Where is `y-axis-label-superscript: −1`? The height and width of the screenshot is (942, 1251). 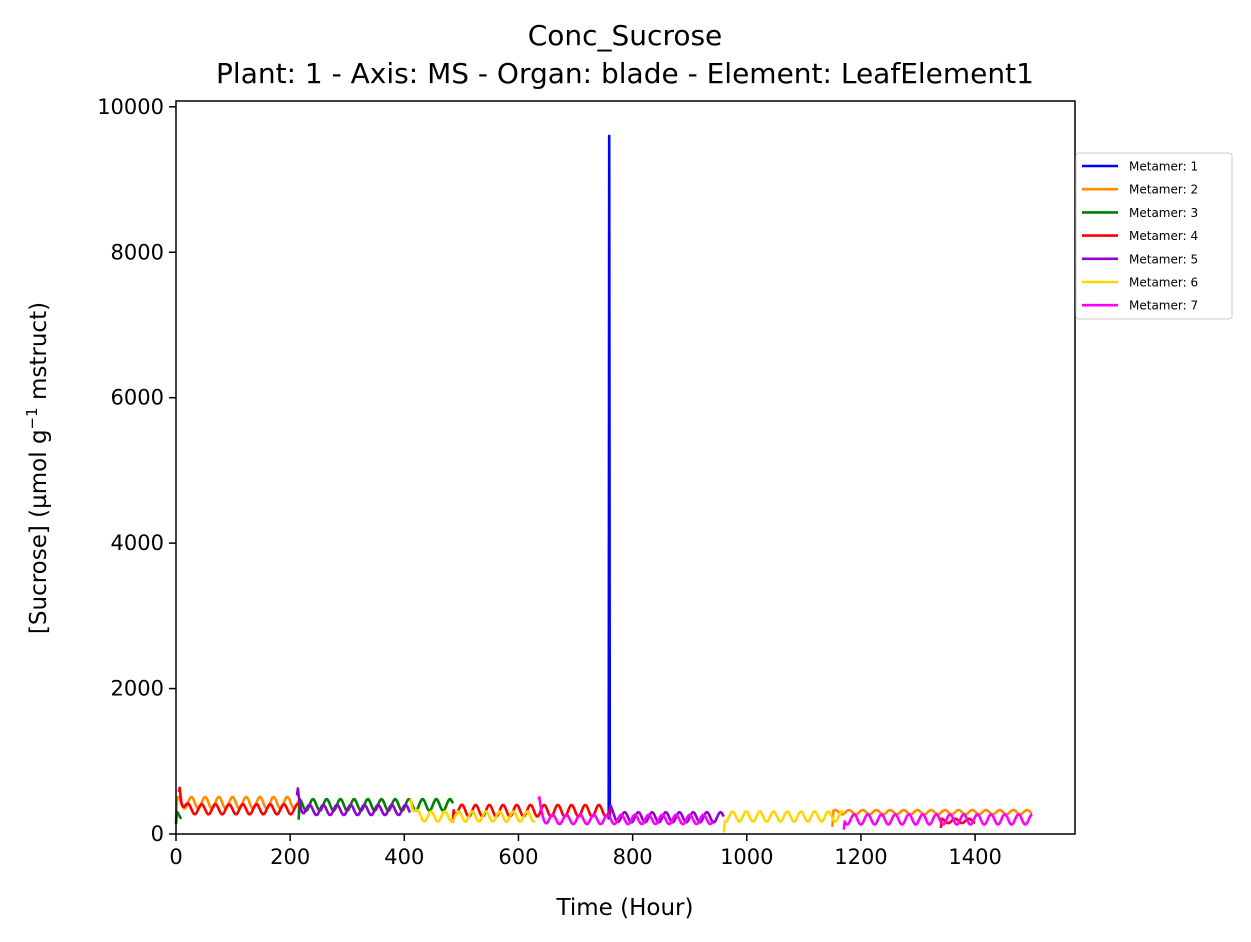
y-axis-label-superscript: −1 is located at coordinates (32, 418).